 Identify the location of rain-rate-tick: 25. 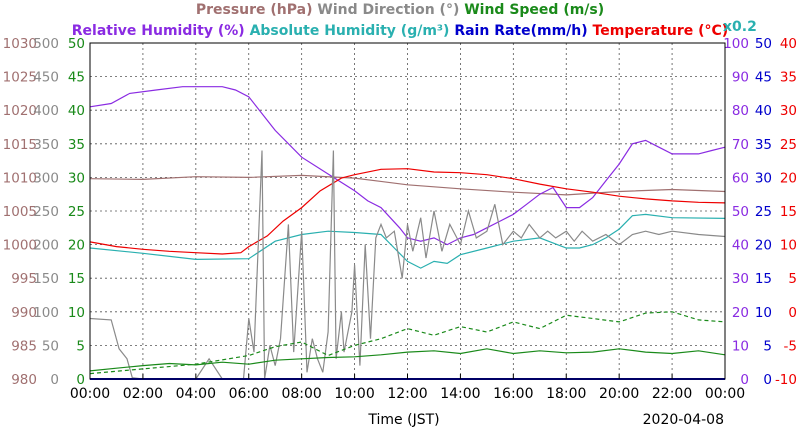
(763, 212).